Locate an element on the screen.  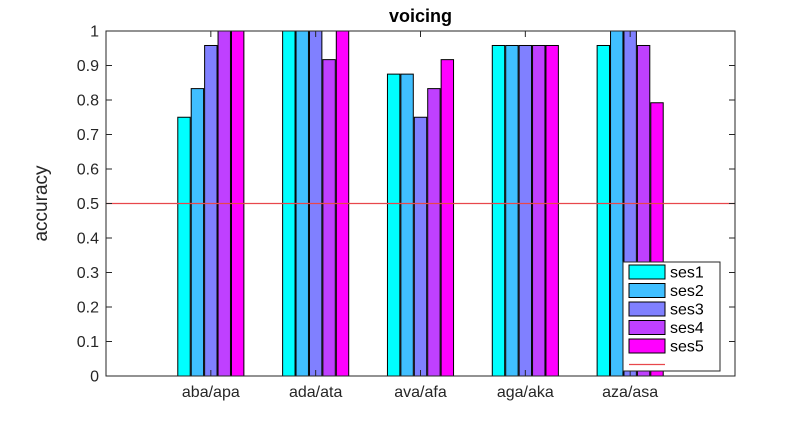
y-tick-label: 0.9 is located at coordinates (88, 66).